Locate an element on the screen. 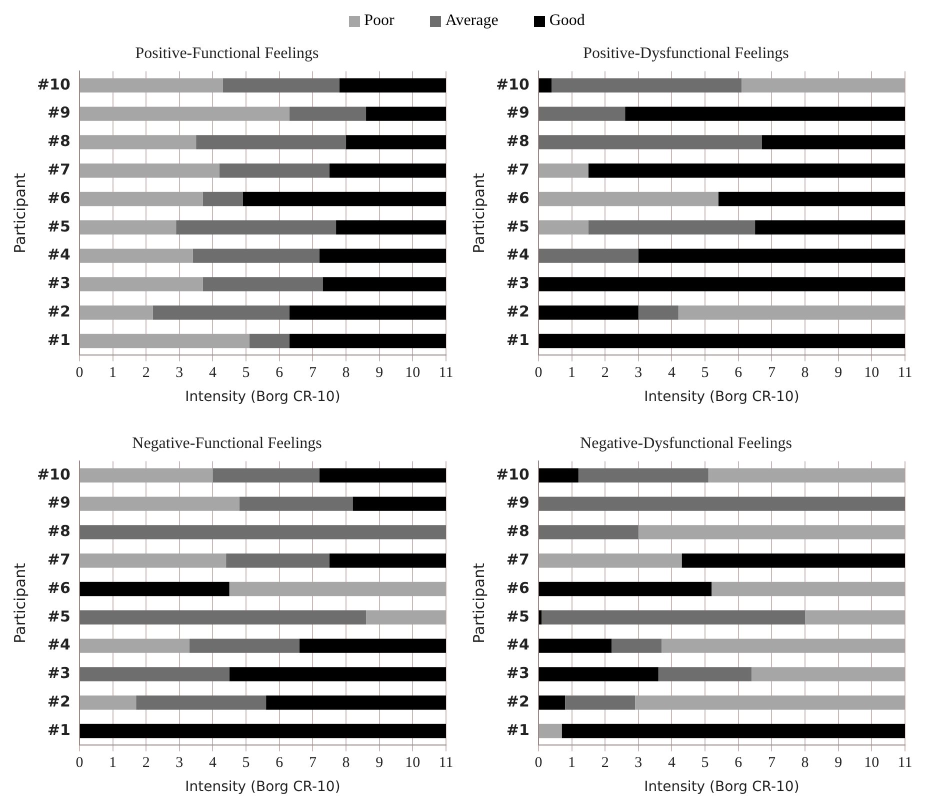 This screenshot has width=934, height=807. x-tick-label: 3 is located at coordinates (180, 763).